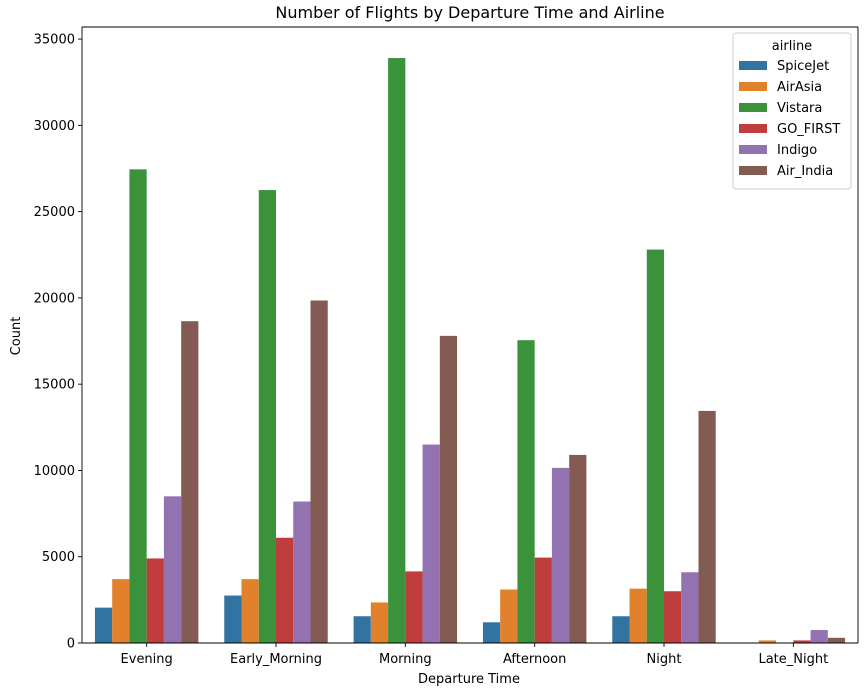 This screenshot has height=693, width=865. I want to click on bar-spicejet-night, so click(621, 629).